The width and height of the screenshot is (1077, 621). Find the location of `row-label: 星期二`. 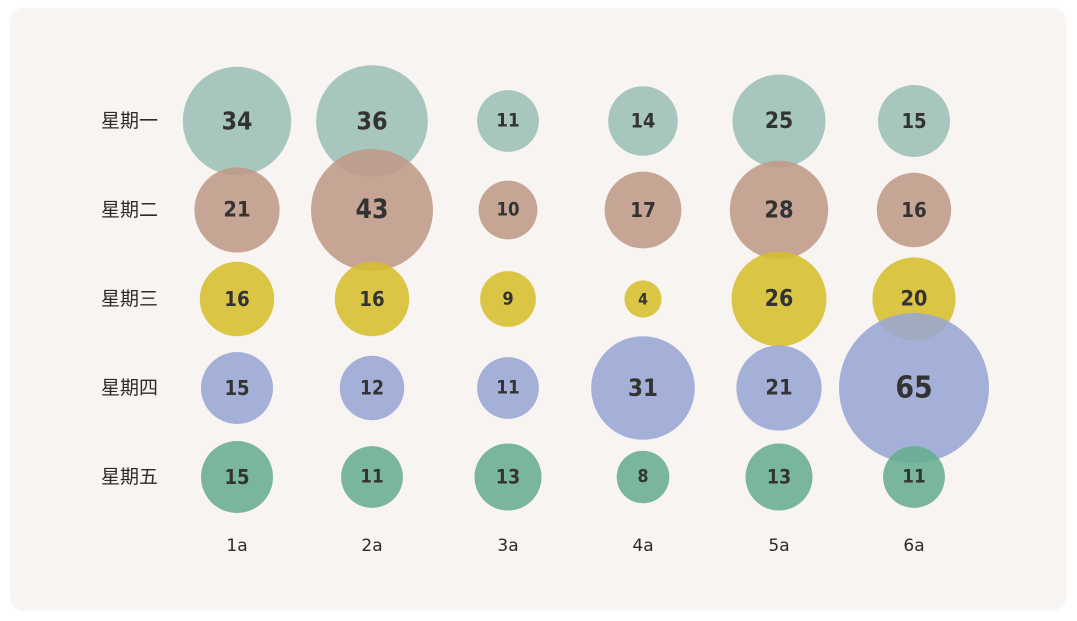

row-label: 星期二 is located at coordinates (129, 210).